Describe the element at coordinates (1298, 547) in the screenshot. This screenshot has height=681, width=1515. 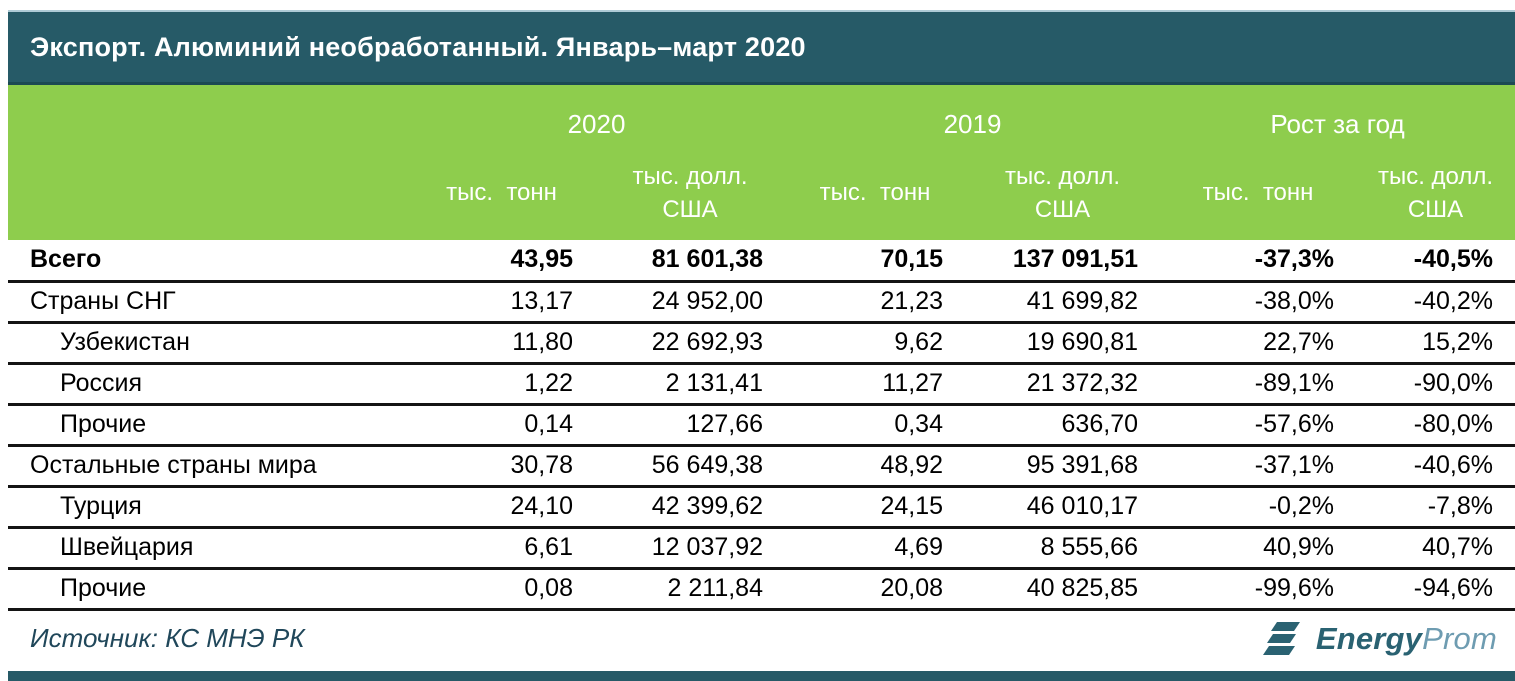
I see `row-value: 40,9%` at that location.